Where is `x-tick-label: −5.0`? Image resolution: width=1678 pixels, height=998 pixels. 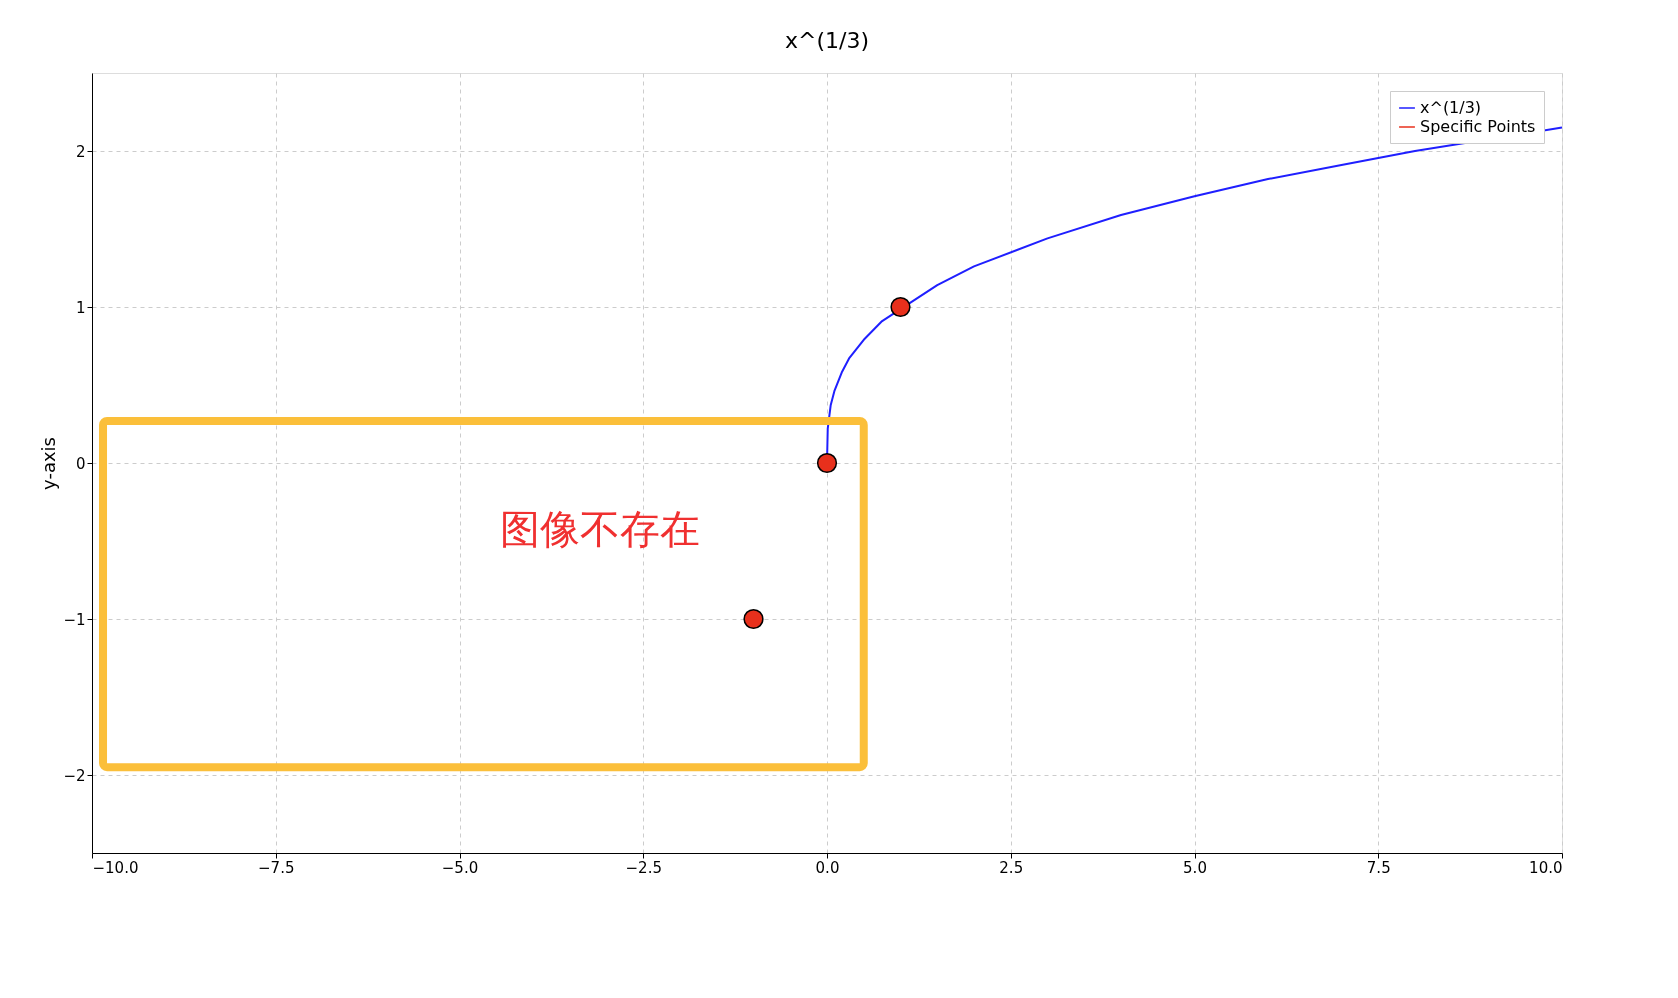
x-tick-label: −5.0 is located at coordinates (460, 867).